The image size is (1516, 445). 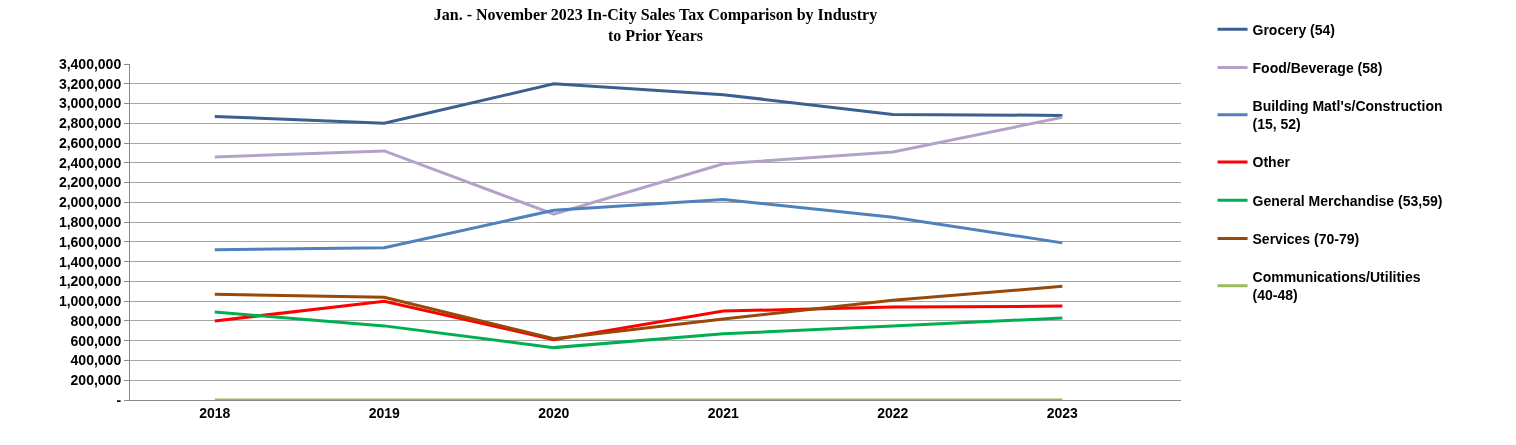 What do you see at coordinates (96, 340) in the screenshot?
I see `y-tick-label: 600,000` at bounding box center [96, 340].